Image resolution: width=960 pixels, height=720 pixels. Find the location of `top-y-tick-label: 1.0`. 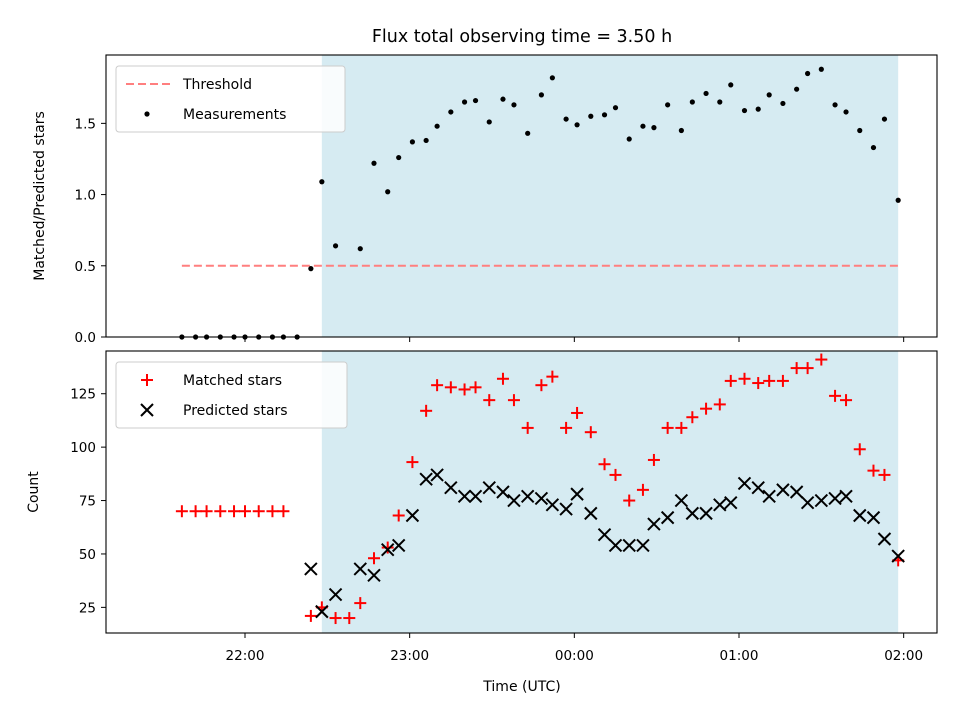

top-y-tick-label: 1.0 is located at coordinates (85, 196).